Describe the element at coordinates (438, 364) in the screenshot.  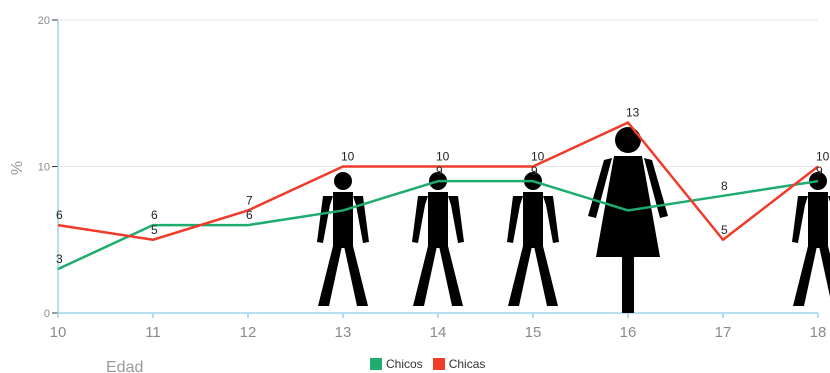
I see `legend-swatch-chicas` at that location.